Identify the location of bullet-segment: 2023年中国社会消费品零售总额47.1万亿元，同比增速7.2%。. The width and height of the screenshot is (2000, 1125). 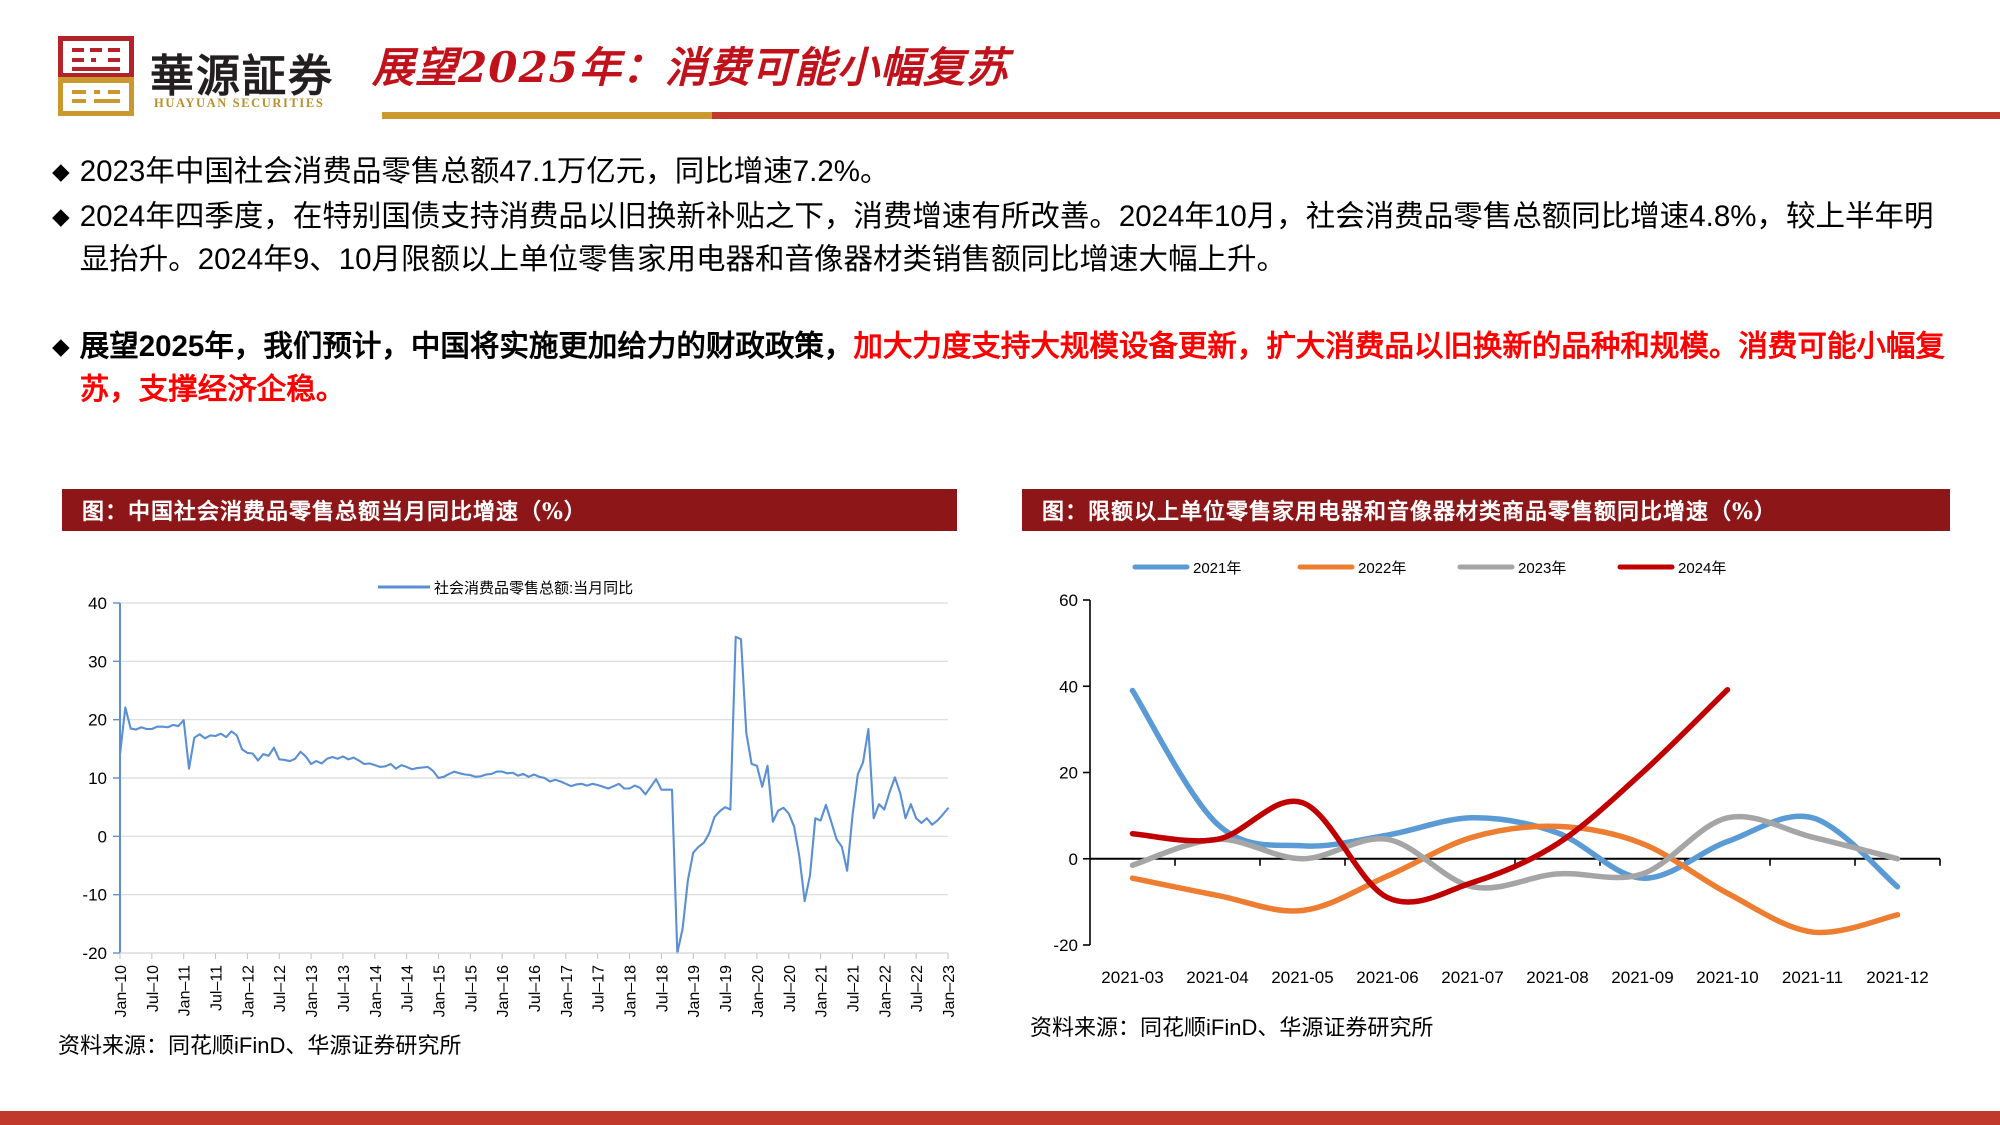
(484, 171).